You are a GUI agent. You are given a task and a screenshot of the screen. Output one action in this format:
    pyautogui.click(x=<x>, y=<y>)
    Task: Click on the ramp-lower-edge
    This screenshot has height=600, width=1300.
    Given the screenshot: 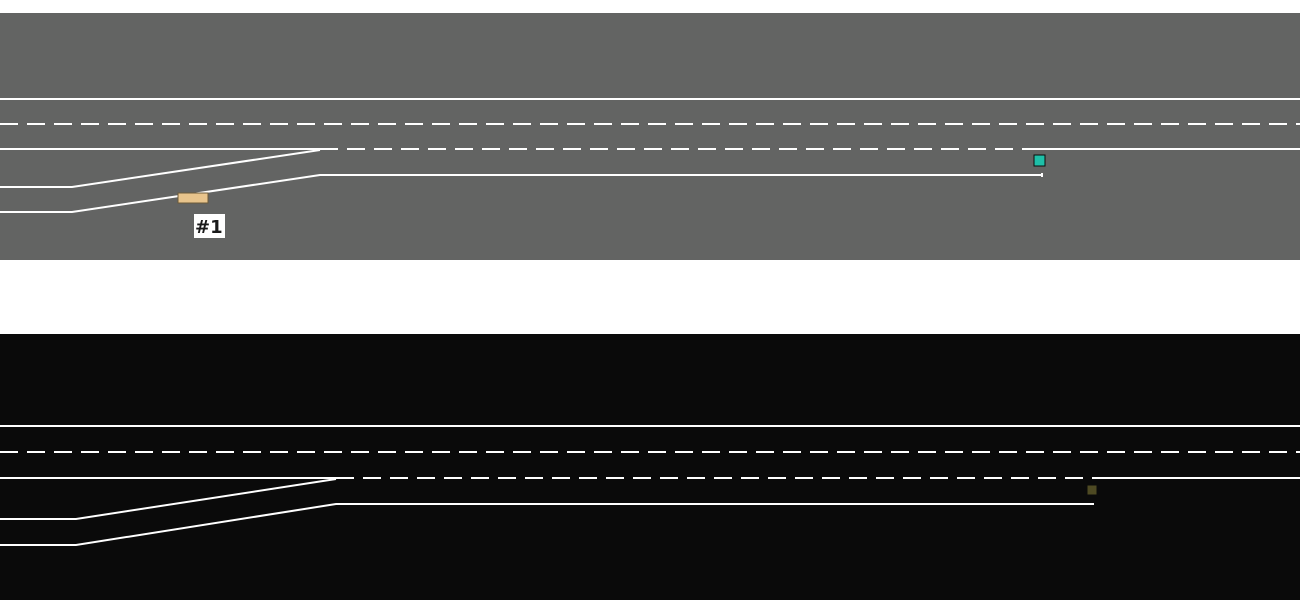 What is the action you would take?
    pyautogui.click(x=547, y=524)
    